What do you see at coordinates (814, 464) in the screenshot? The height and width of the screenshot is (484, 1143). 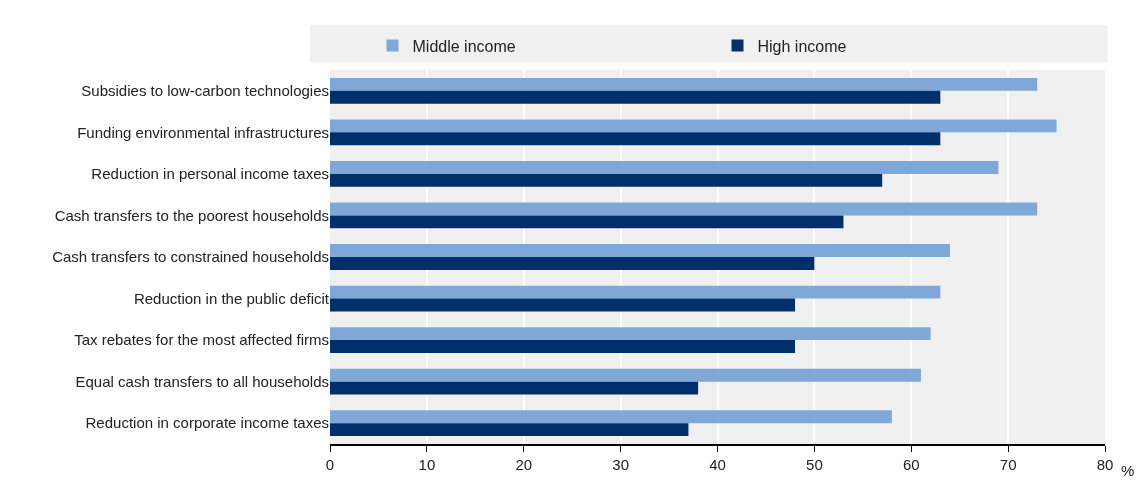 I see `x-tick-label: 50` at bounding box center [814, 464].